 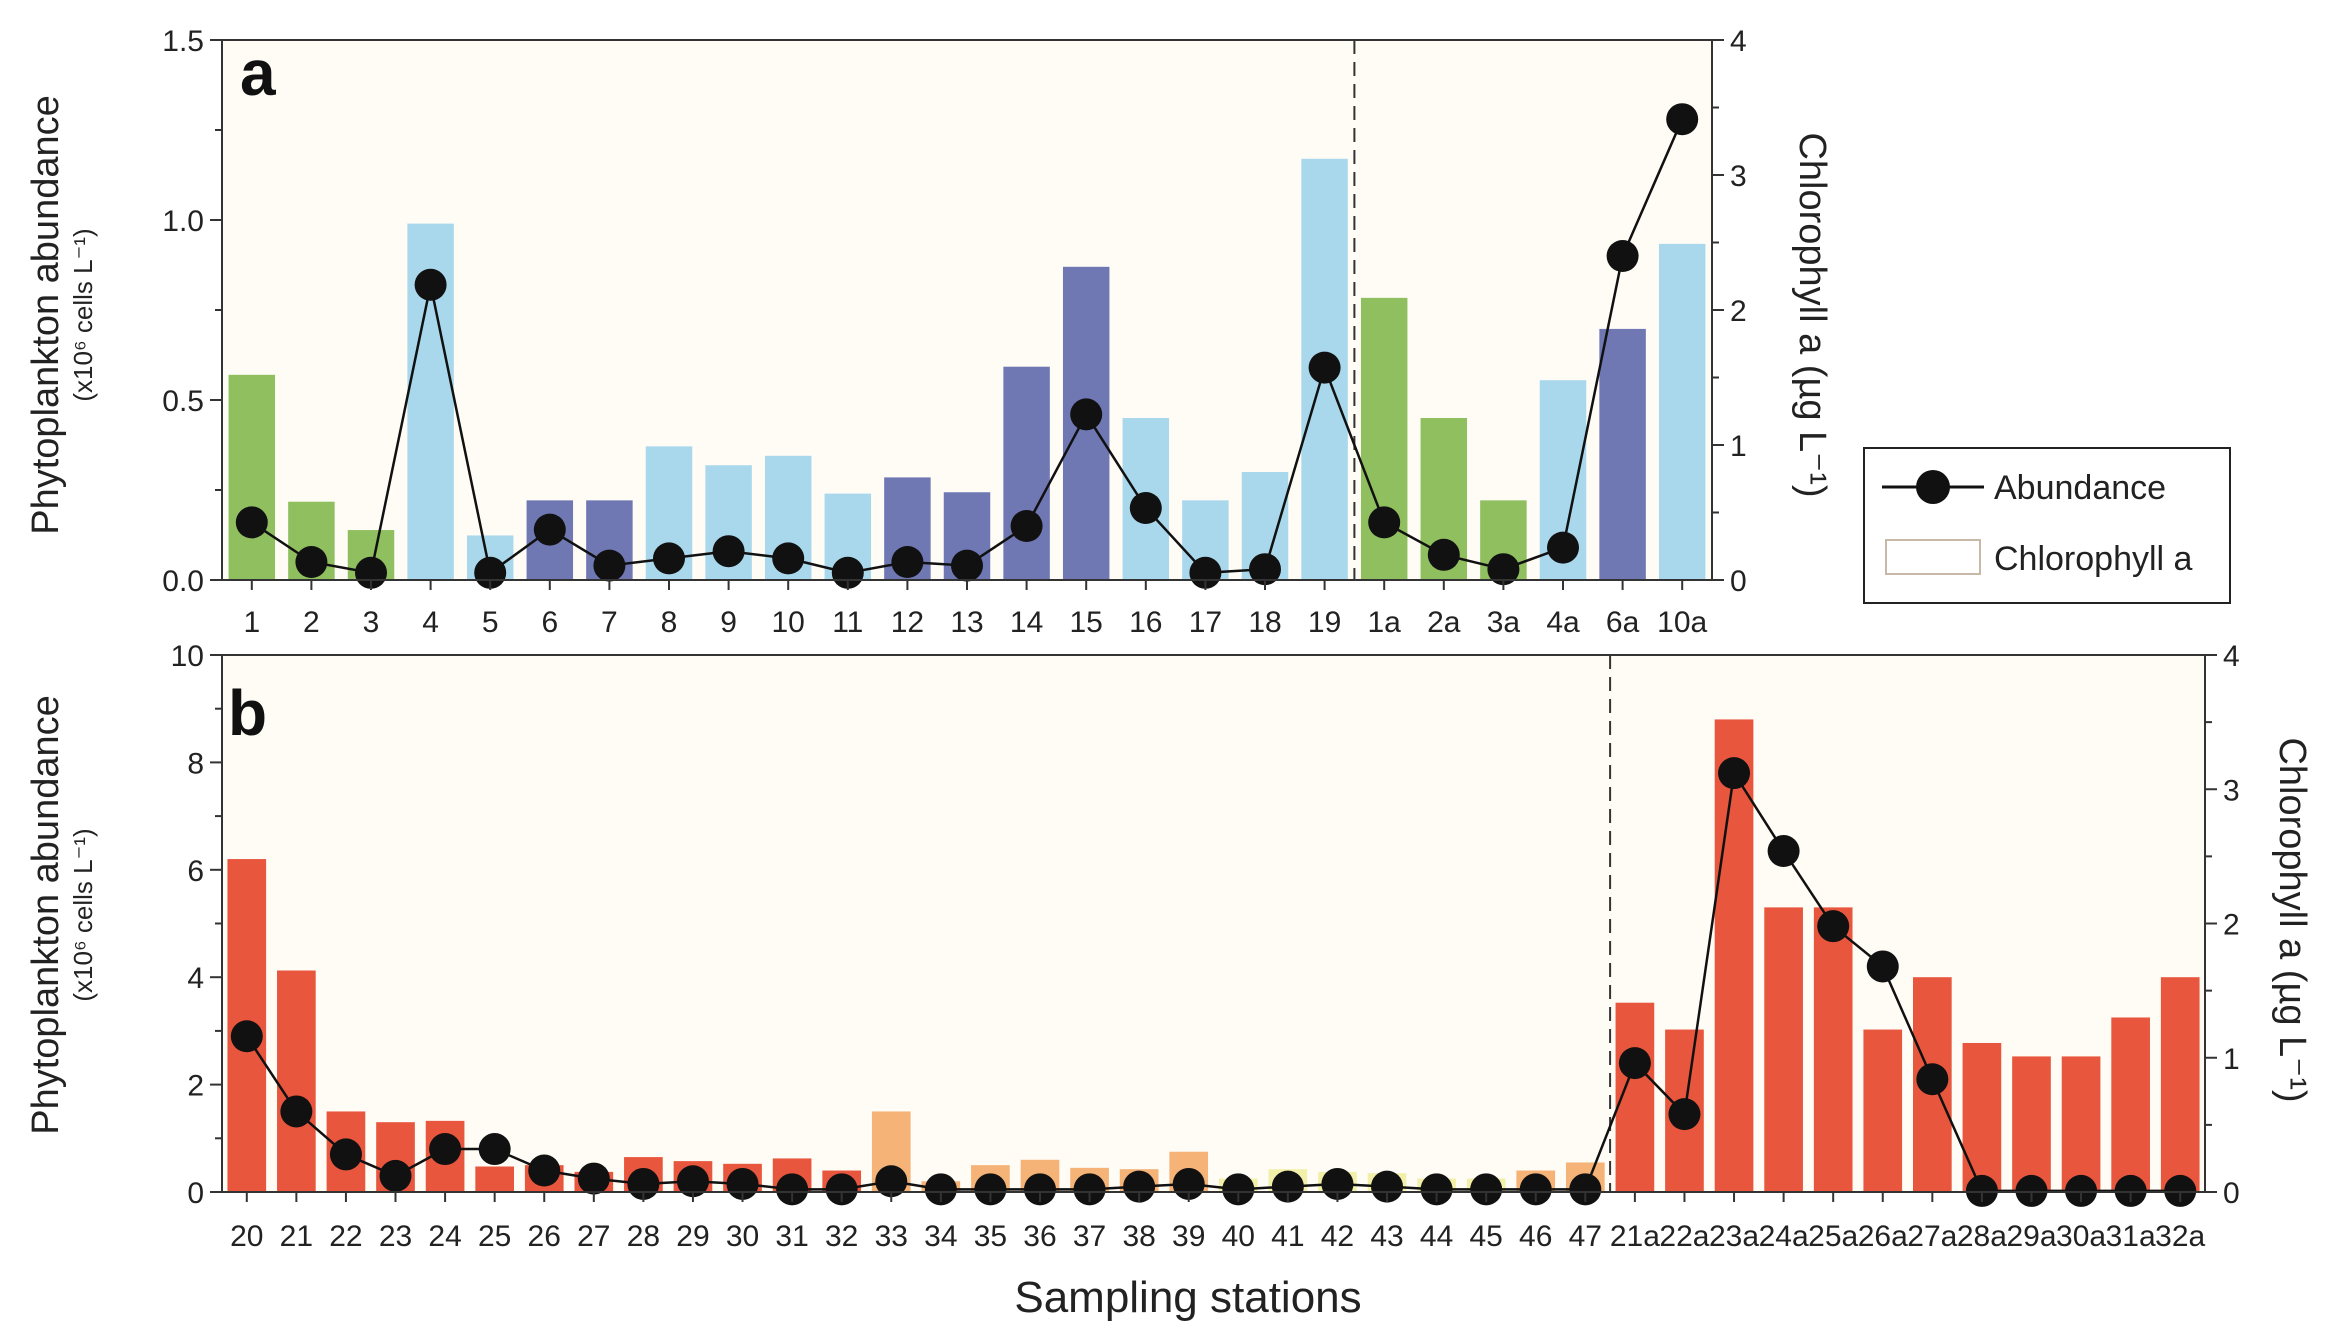 What do you see at coordinates (544, 1236) in the screenshot?
I see `x-tick-label-26: 26` at bounding box center [544, 1236].